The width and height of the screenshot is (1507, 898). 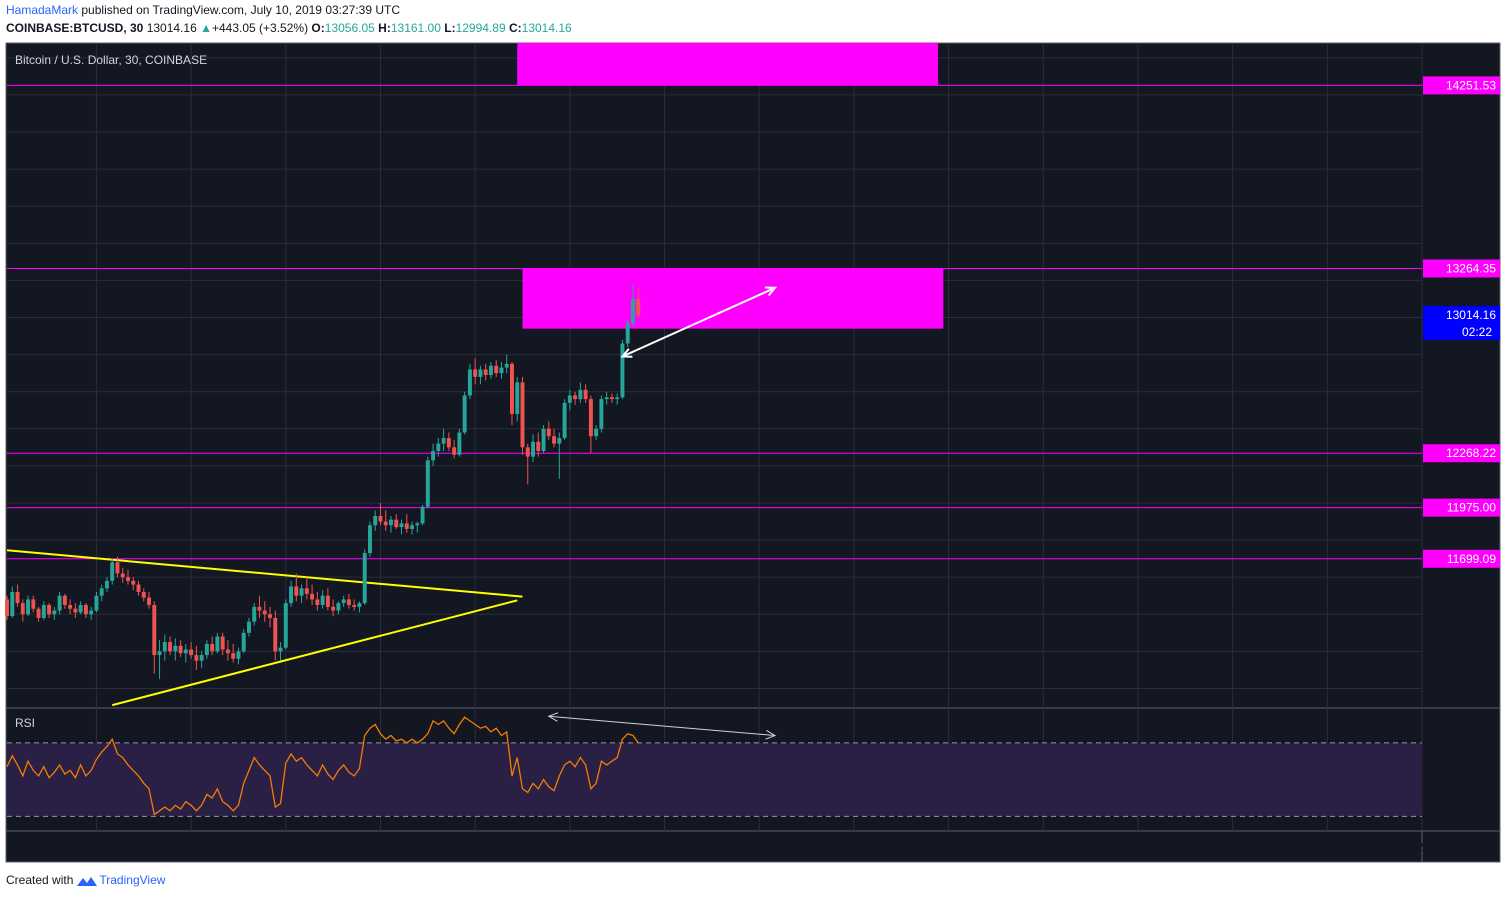 What do you see at coordinates (1471, 169) in the screenshot?
I see `price-tick-label: 13800.00` at bounding box center [1471, 169].